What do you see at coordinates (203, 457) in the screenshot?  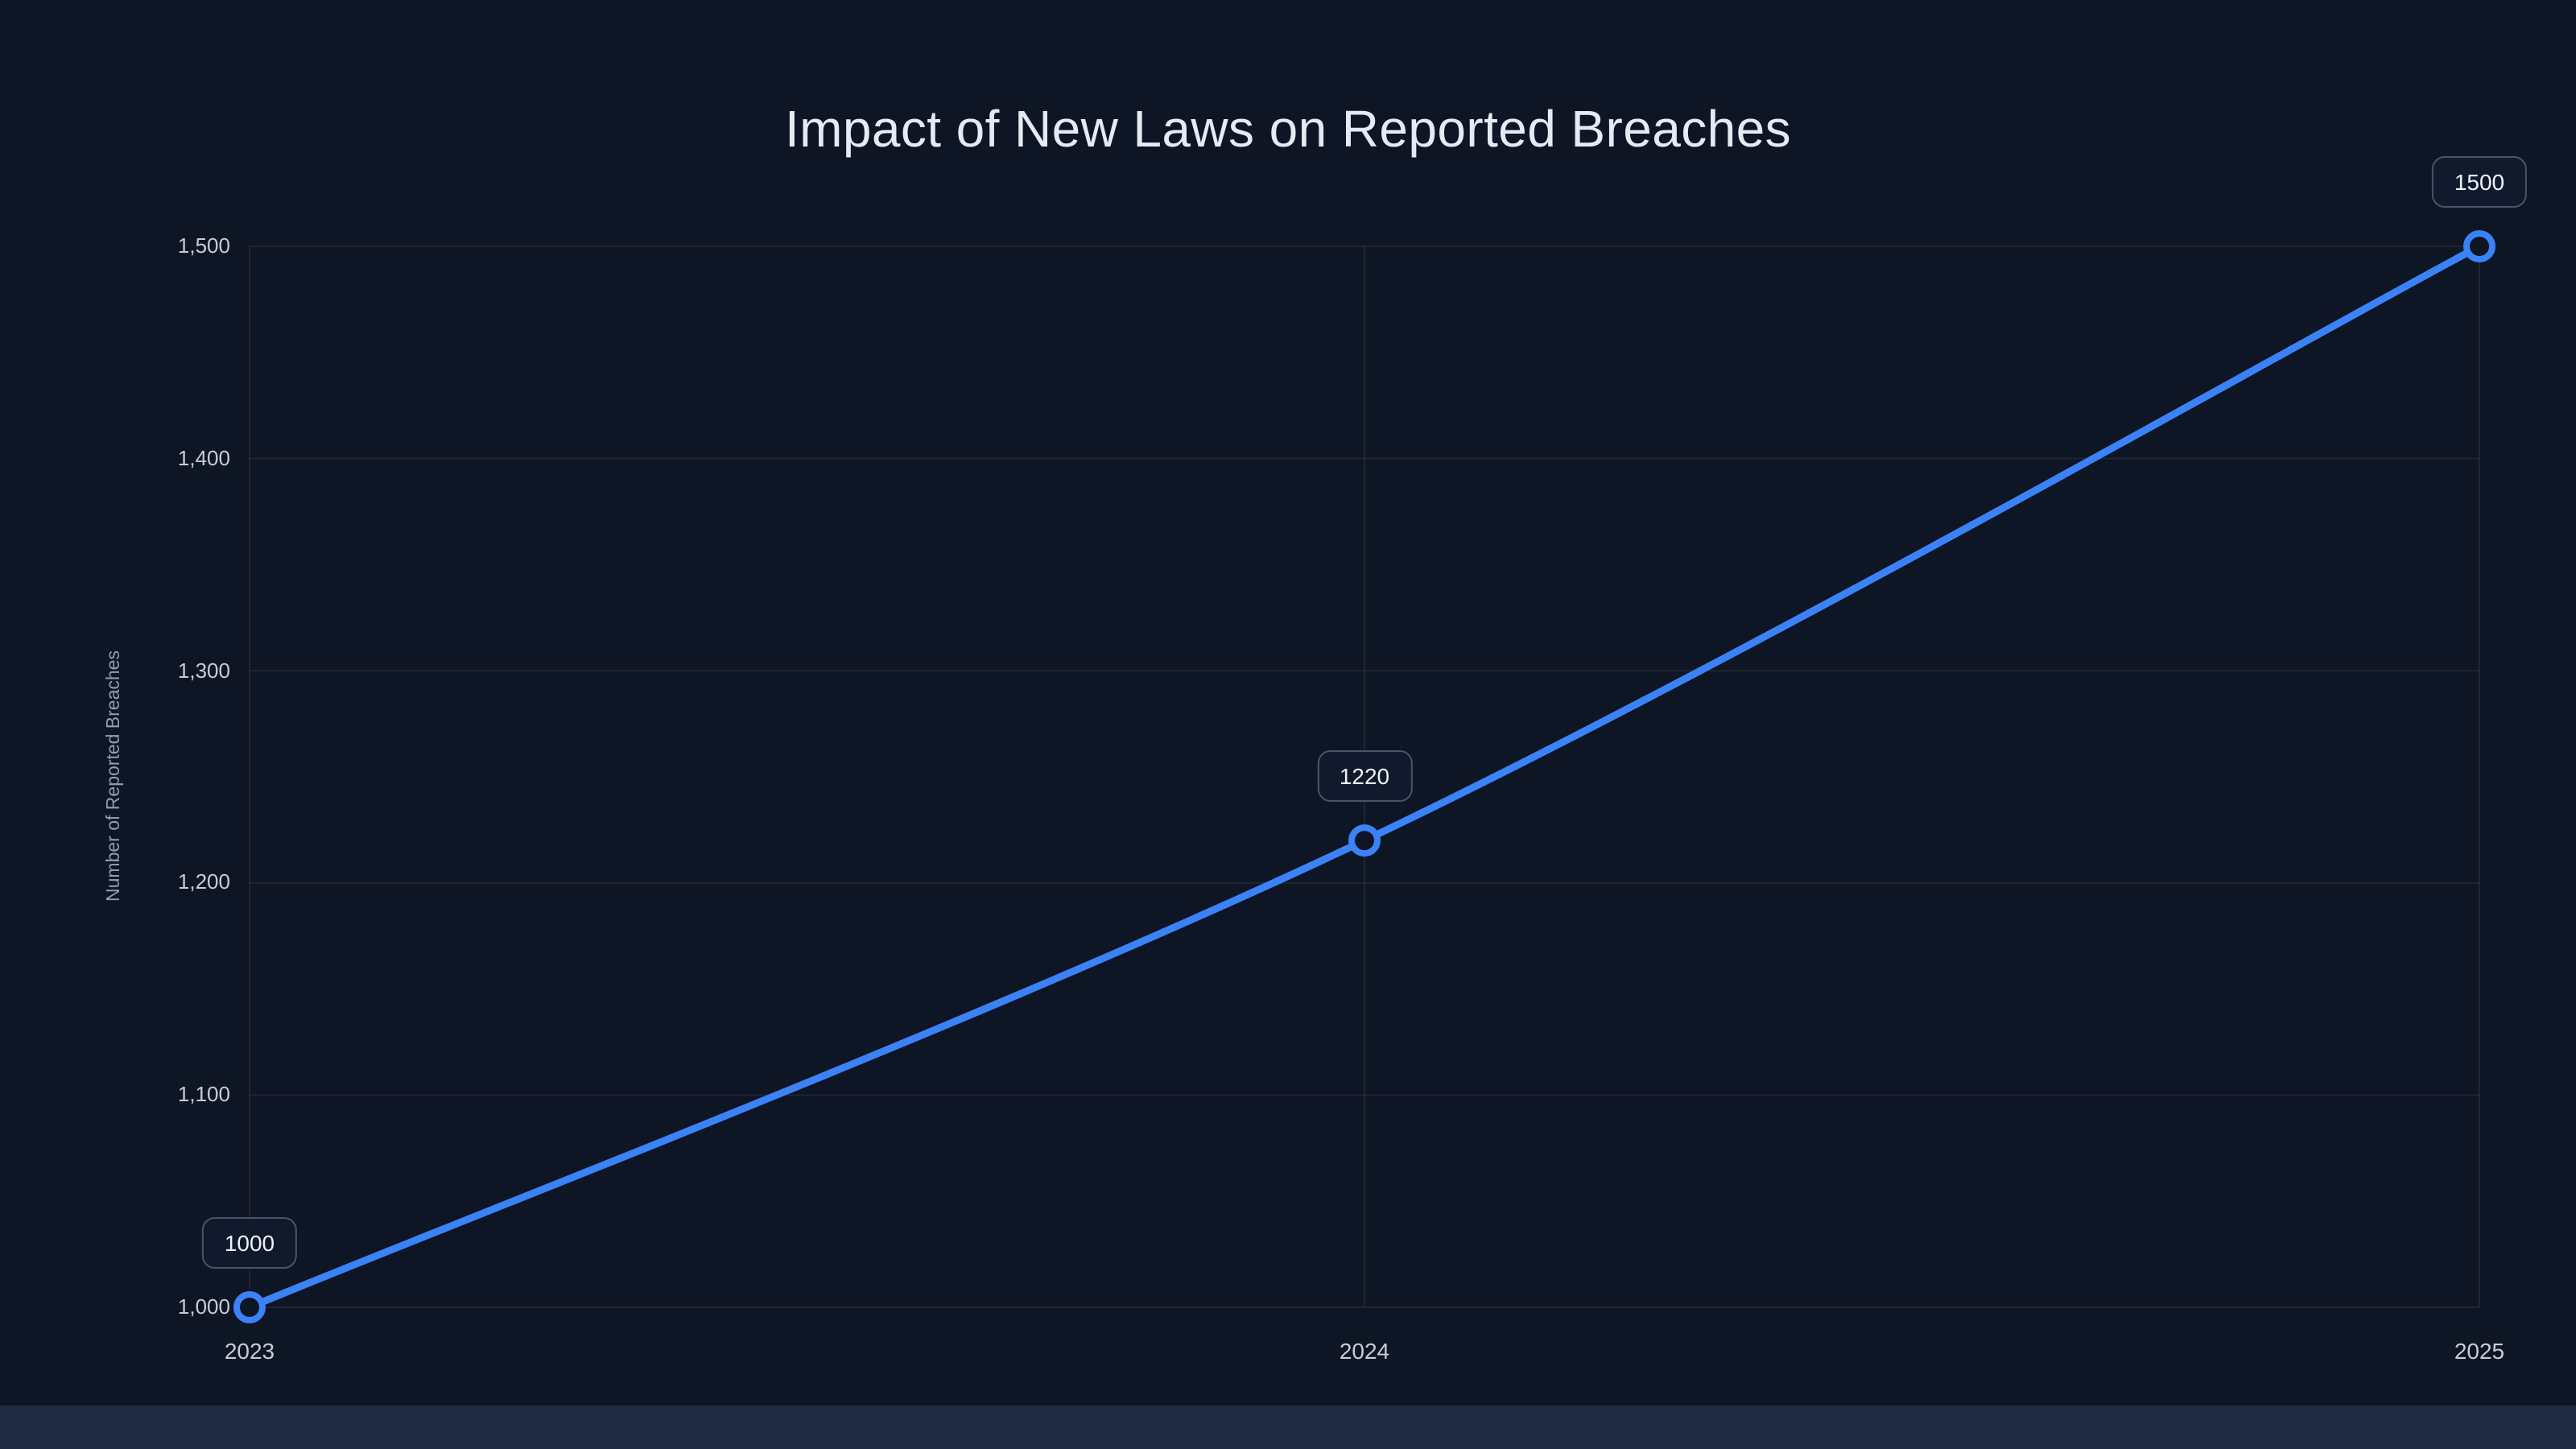 I see `y-tick-label: 1,400` at bounding box center [203, 457].